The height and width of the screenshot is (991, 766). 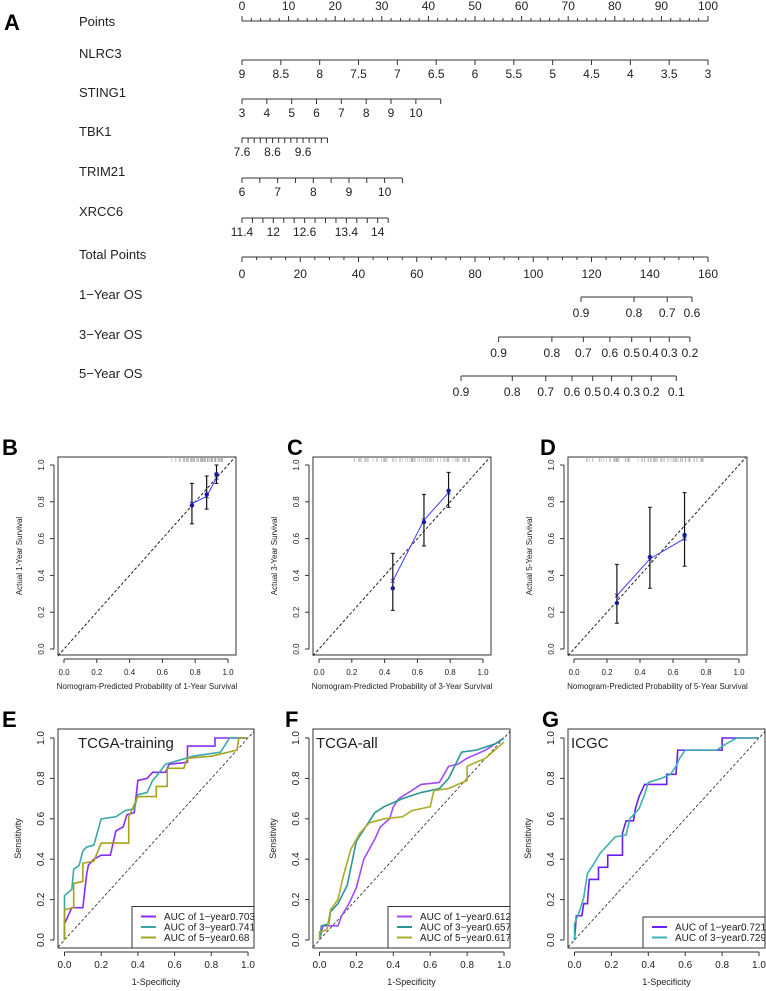 What do you see at coordinates (528, 838) in the screenshot?
I see `y-axis-title: Sensitivity` at bounding box center [528, 838].